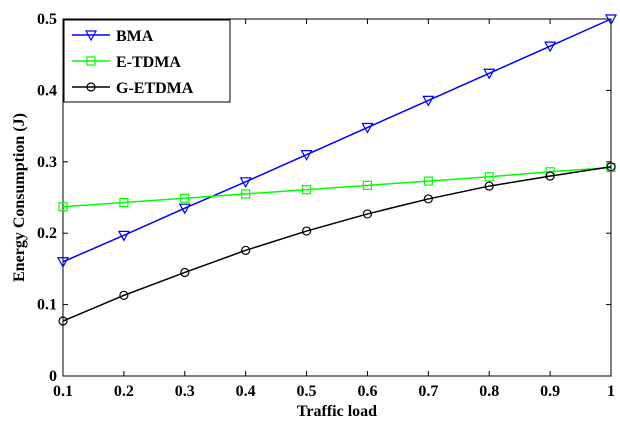 The width and height of the screenshot is (620, 421). Describe the element at coordinates (124, 391) in the screenshot. I see `x-tick-label: 0.2` at that location.